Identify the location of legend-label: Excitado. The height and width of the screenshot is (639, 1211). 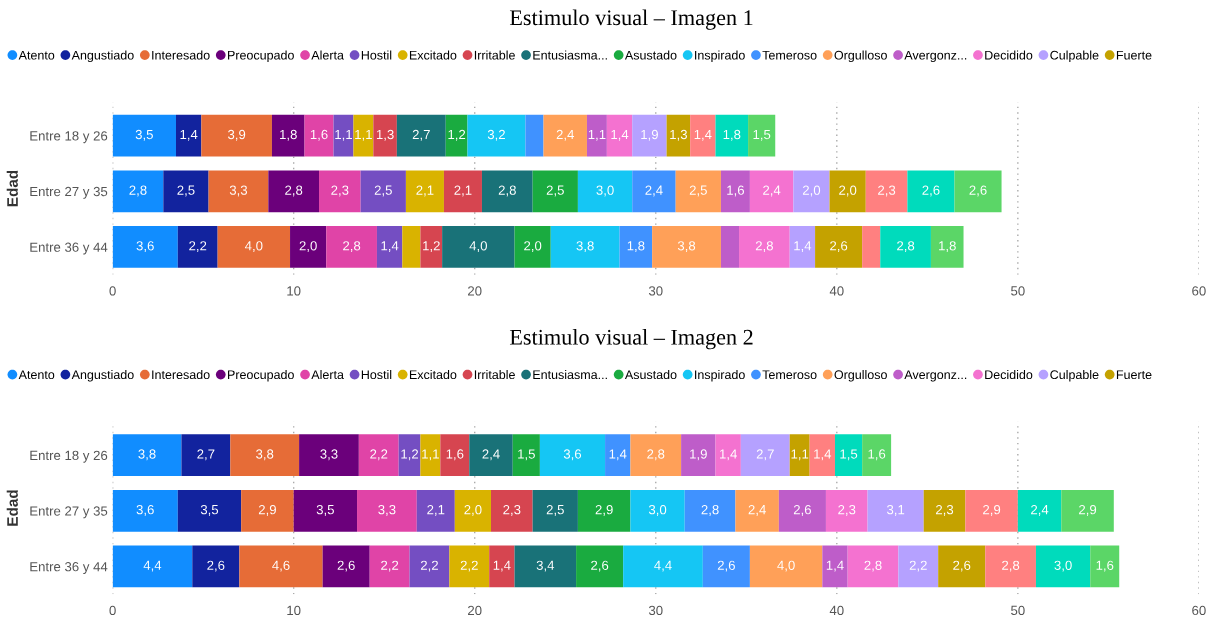
(433, 374).